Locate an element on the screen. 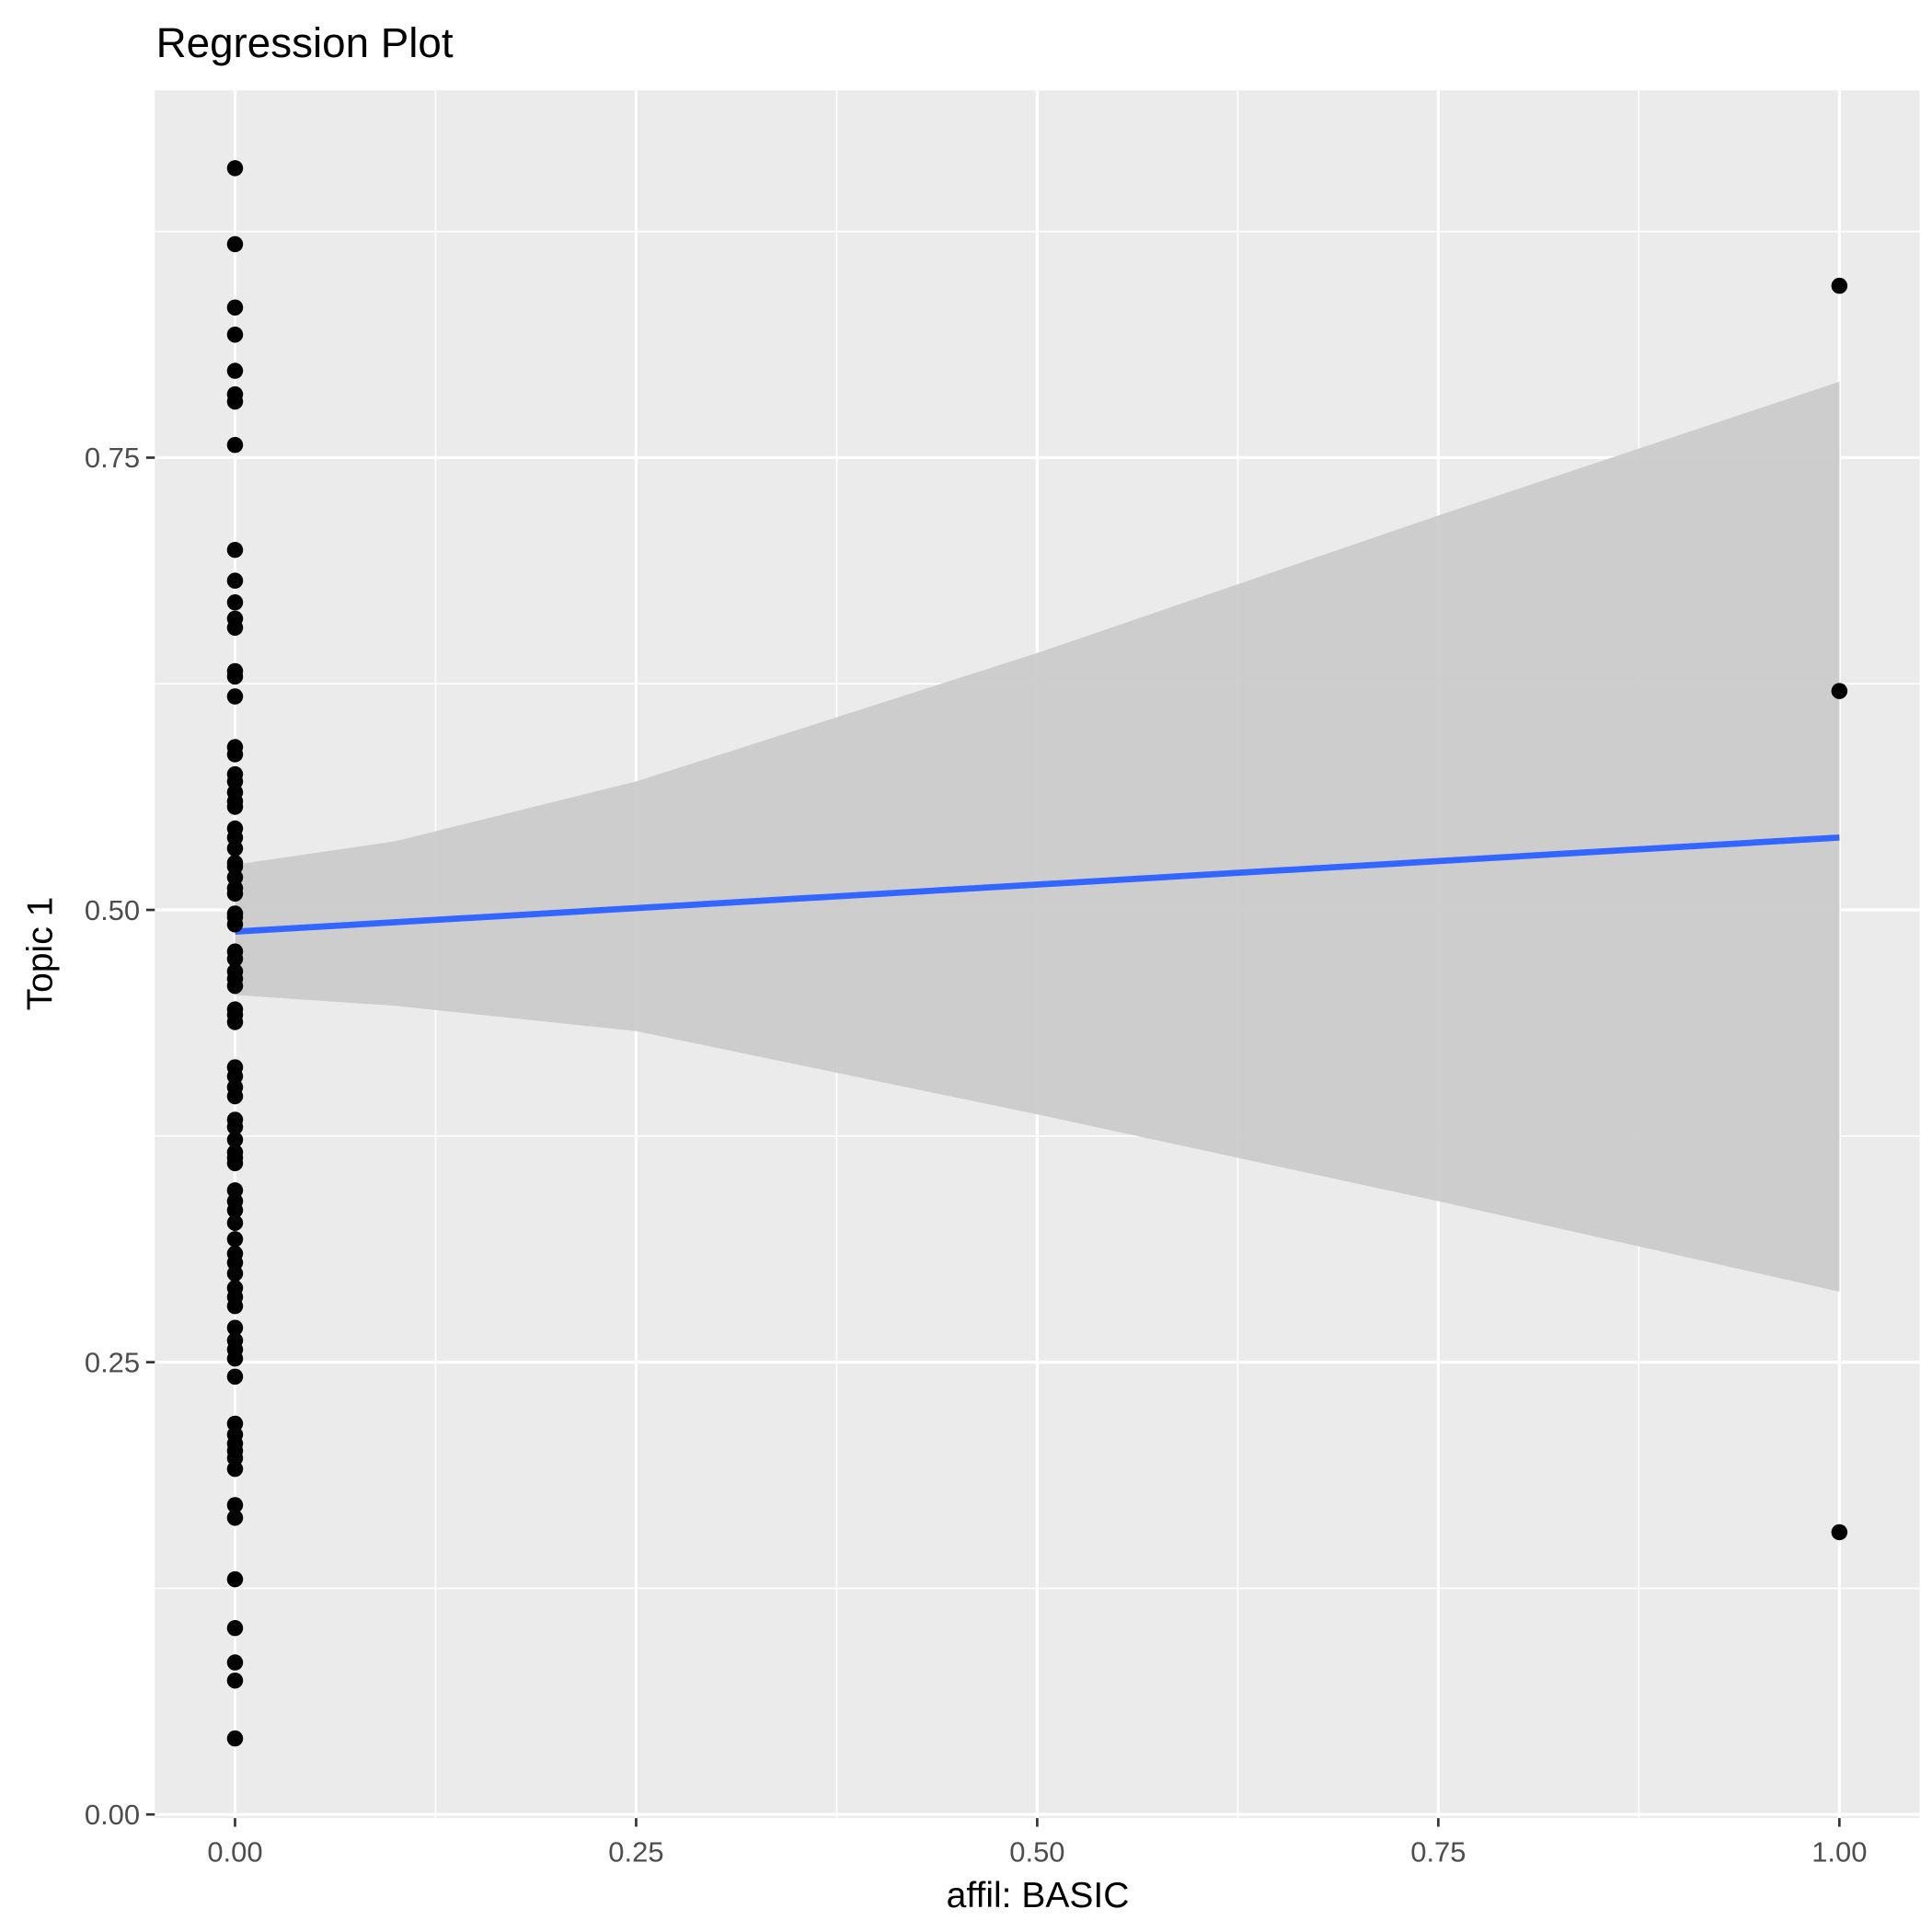  y-tick-label: 0.50 is located at coordinates (112, 910).